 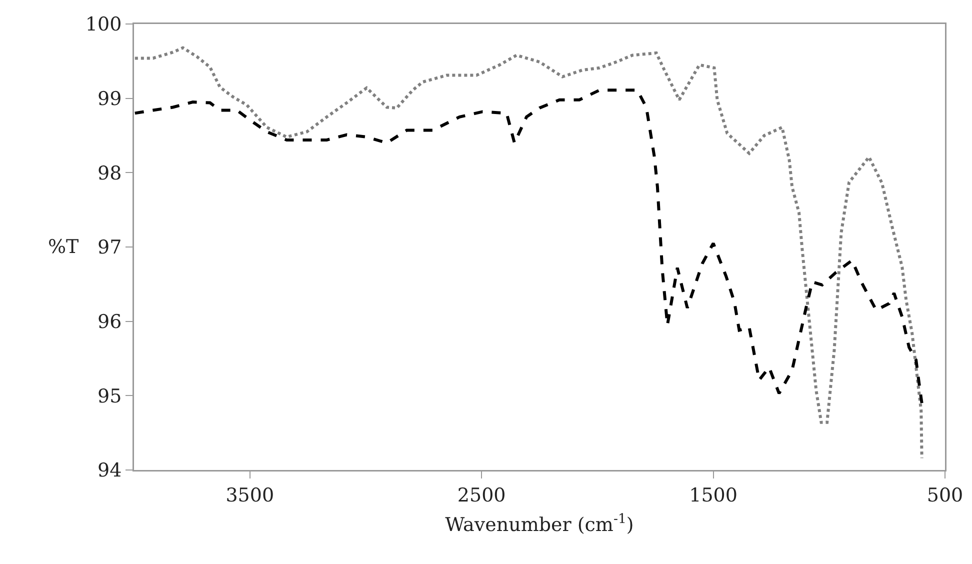 What do you see at coordinates (945, 495) in the screenshot?
I see `x-tick-label: 500` at bounding box center [945, 495].